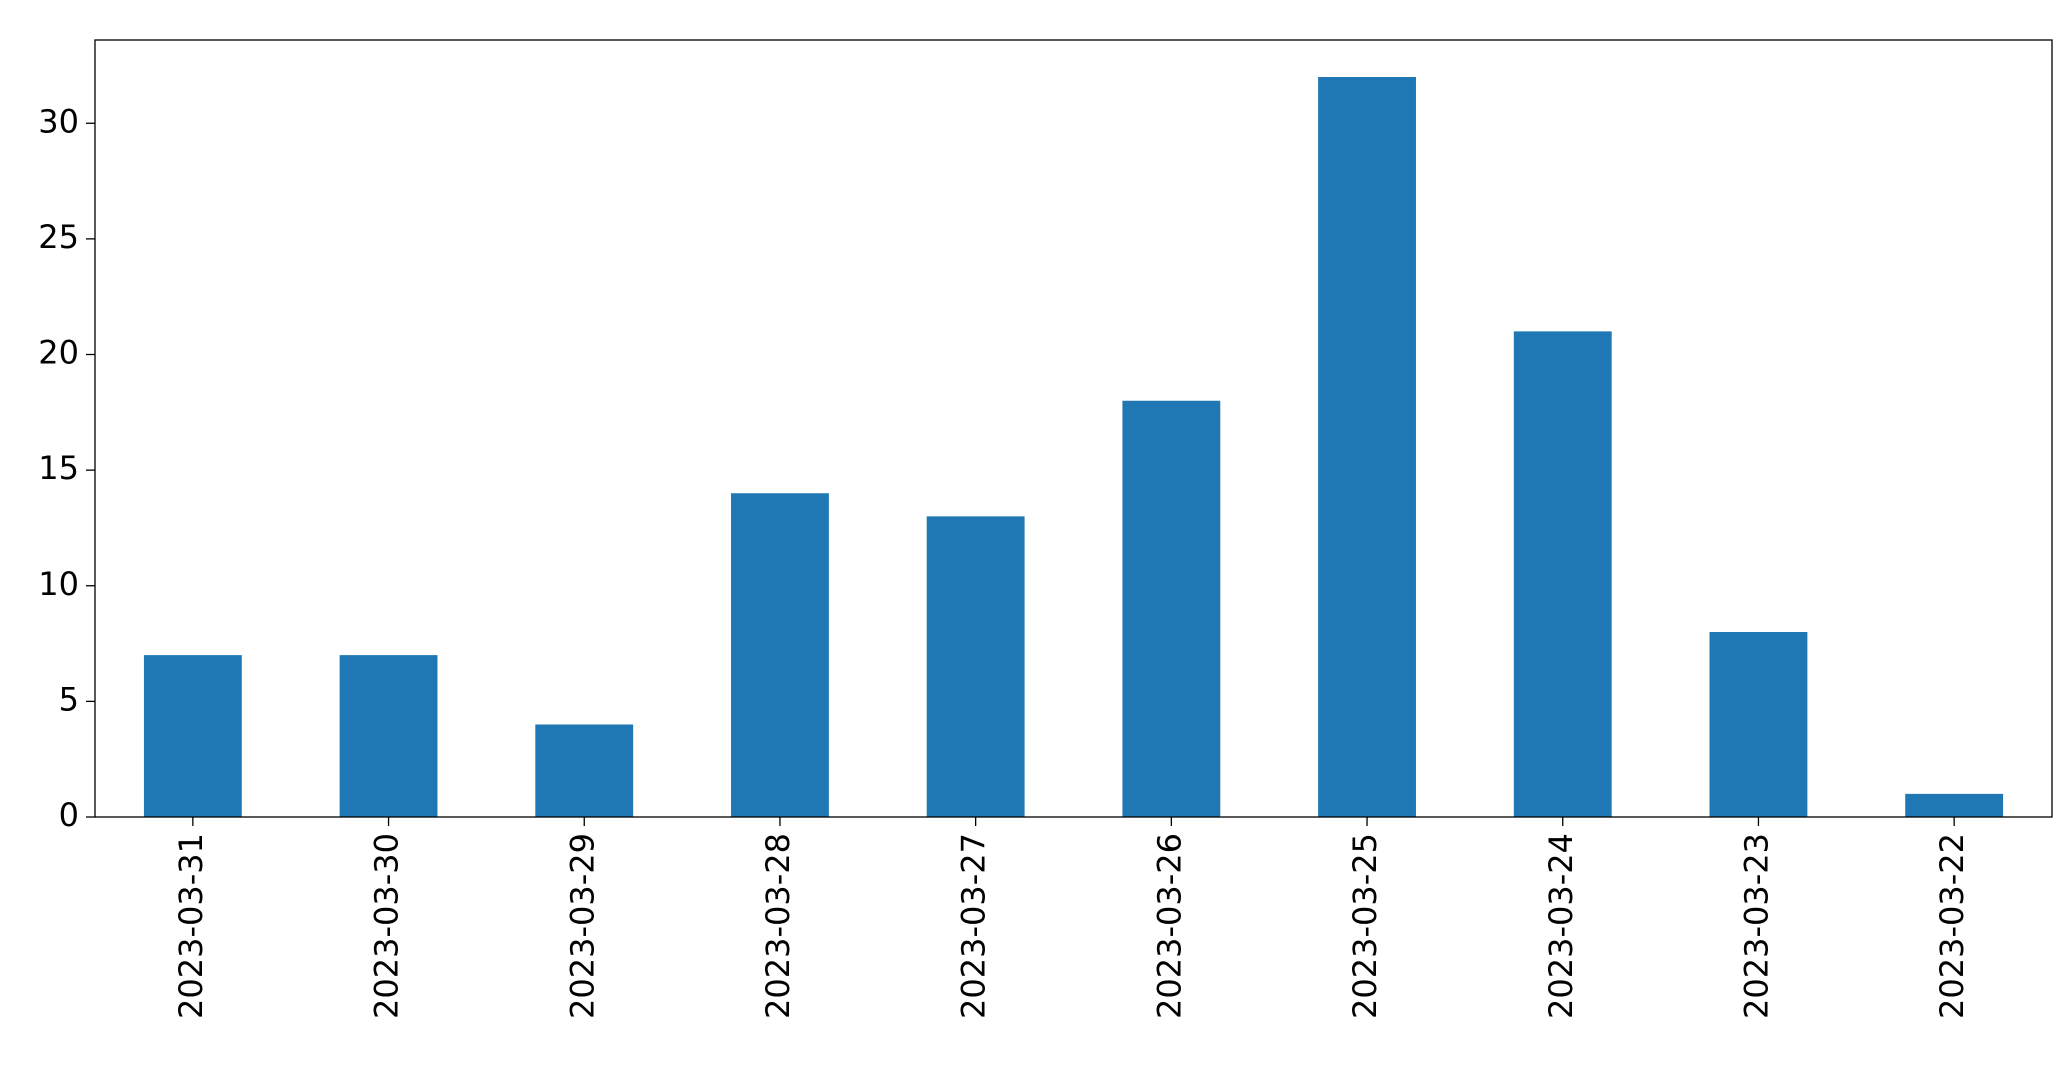 The image size is (2071, 1065). Describe the element at coordinates (778, 926) in the screenshot. I see `x-tick-label: 2023-03-28` at that location.